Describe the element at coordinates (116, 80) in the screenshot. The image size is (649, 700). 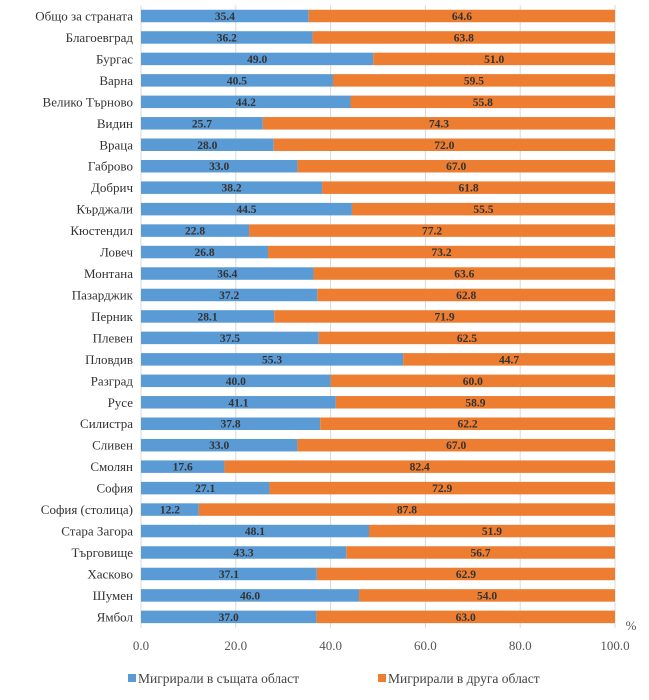
I see `category-label: Варна` at that location.